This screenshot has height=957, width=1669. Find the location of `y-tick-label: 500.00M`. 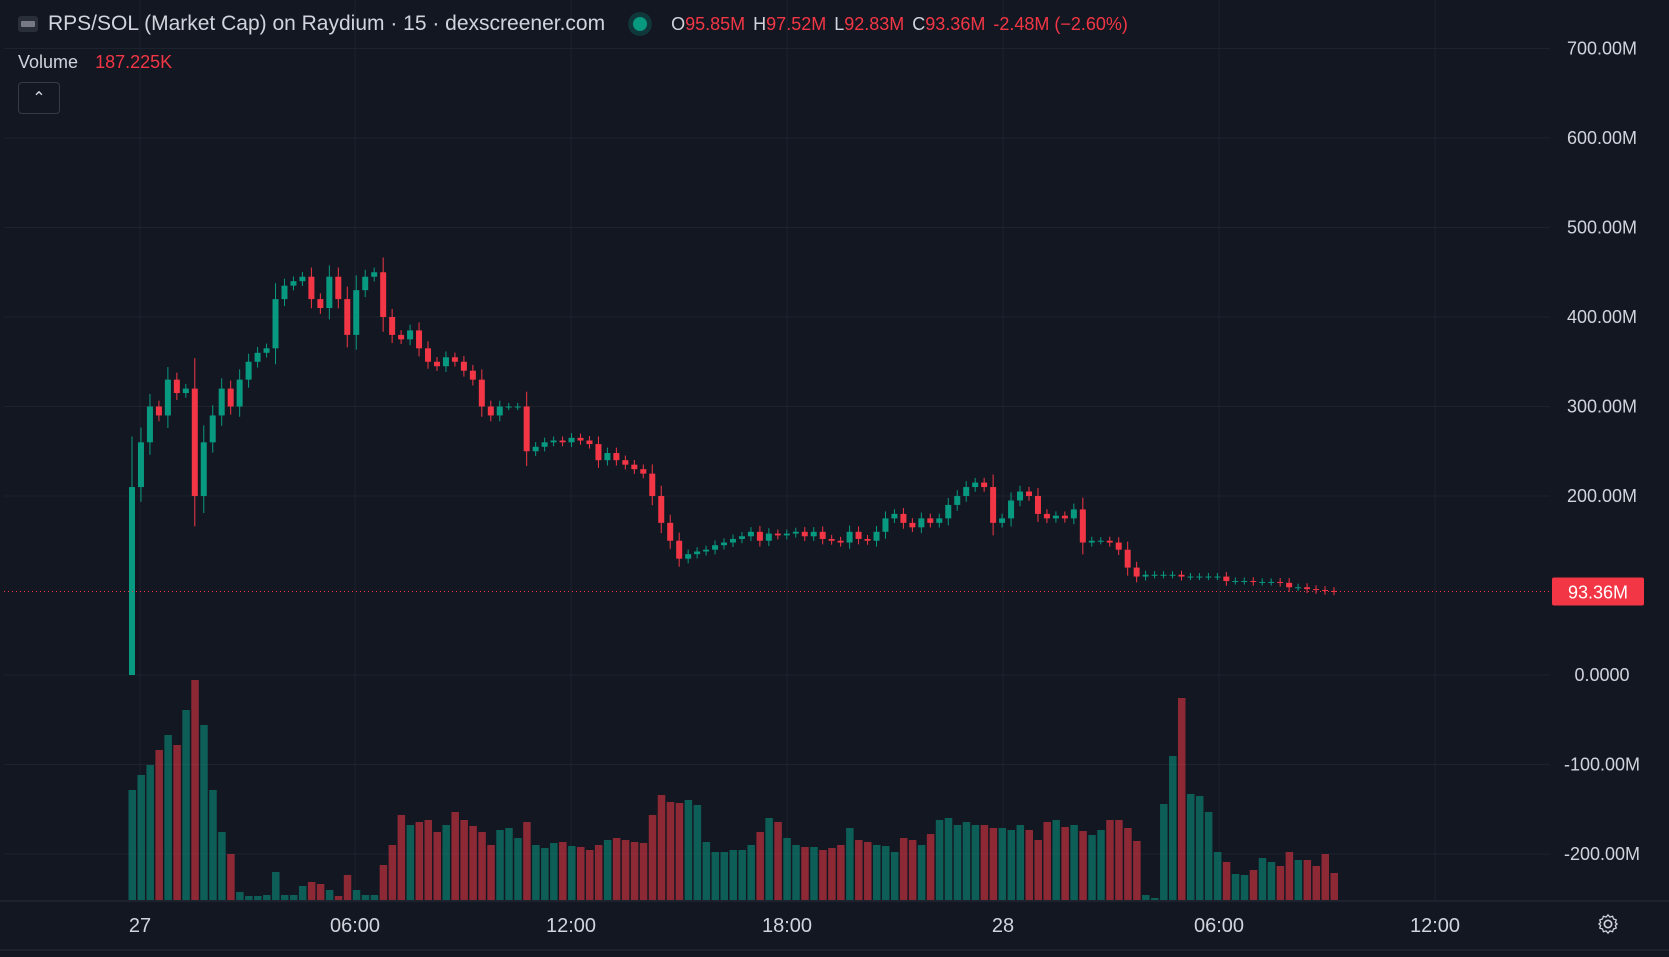

y-tick-label: 500.00M is located at coordinates (1602, 228).